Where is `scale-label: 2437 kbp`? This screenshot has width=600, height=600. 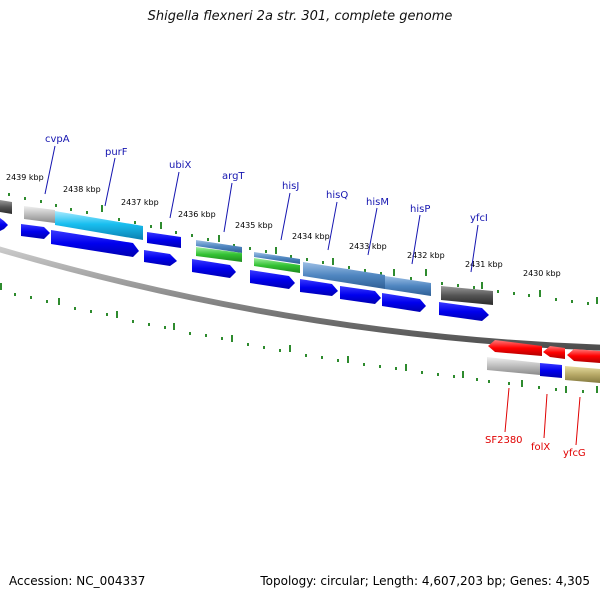
scale-label: 2437 kbp is located at coordinates (140, 202).